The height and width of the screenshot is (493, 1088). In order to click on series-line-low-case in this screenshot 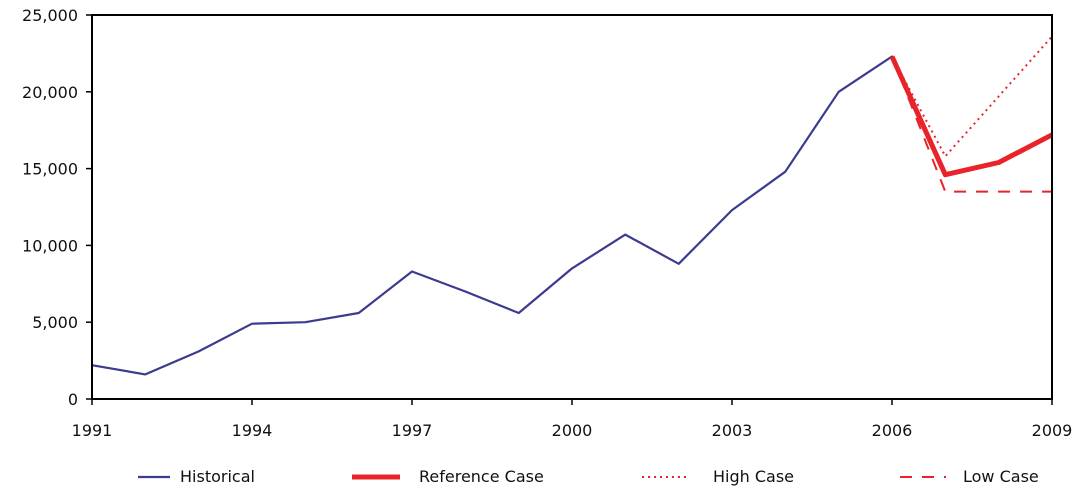, I will do `click(971, 124)`.